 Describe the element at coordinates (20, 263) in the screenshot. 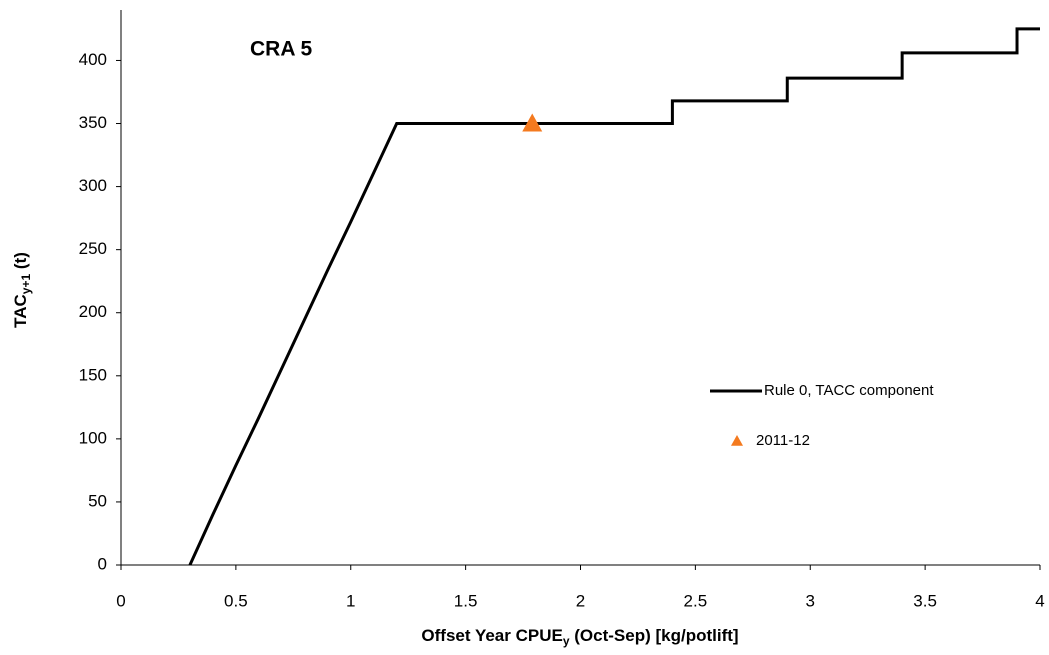

I see `y-label-part: (t)` at that location.